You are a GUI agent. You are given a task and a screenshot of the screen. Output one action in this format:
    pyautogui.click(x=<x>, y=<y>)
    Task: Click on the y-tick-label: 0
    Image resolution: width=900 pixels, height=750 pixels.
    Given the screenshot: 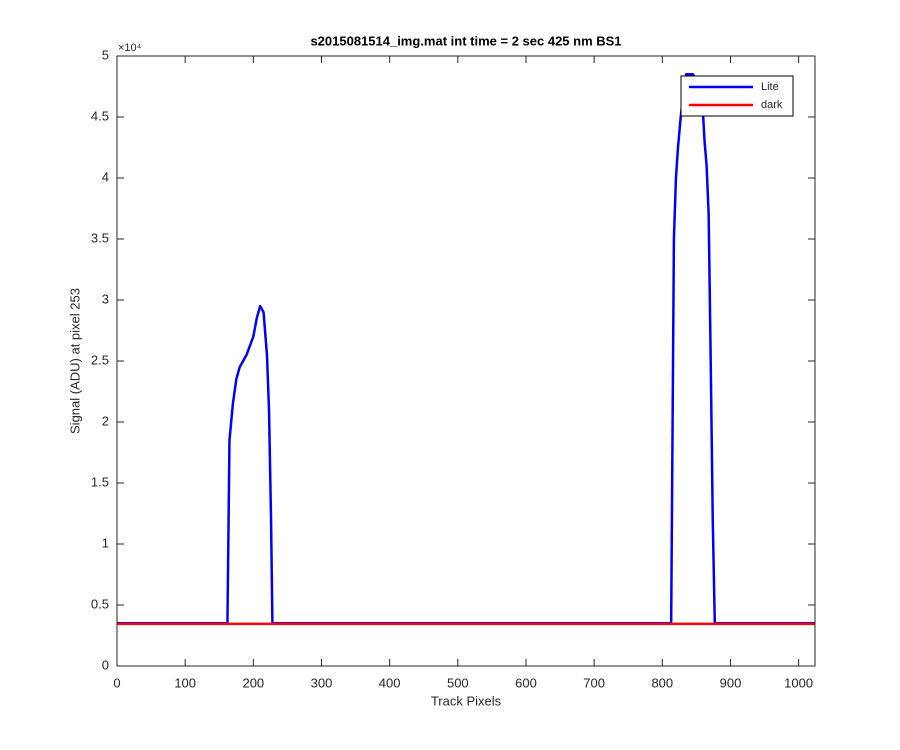 What is the action you would take?
    pyautogui.click(x=105, y=664)
    